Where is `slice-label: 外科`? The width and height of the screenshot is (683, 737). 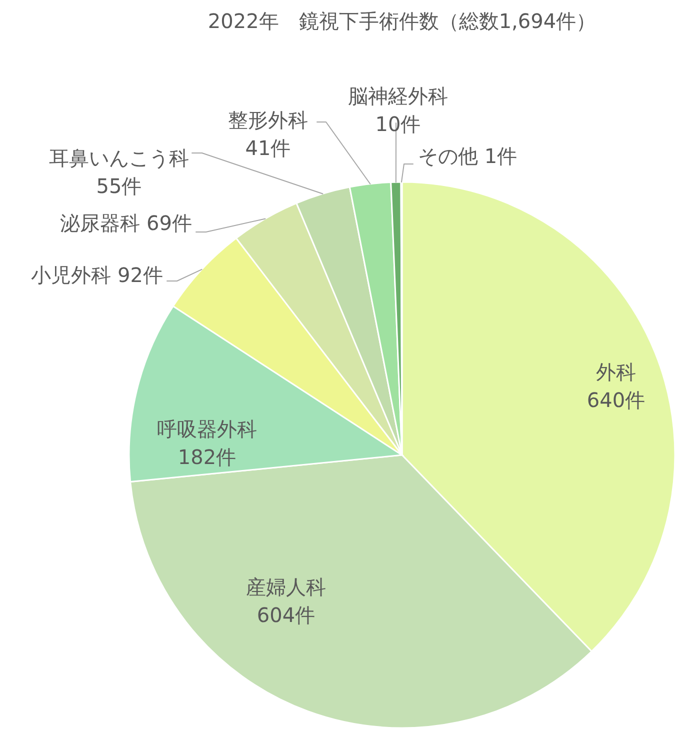 slice-label: 外科 is located at coordinates (616, 372).